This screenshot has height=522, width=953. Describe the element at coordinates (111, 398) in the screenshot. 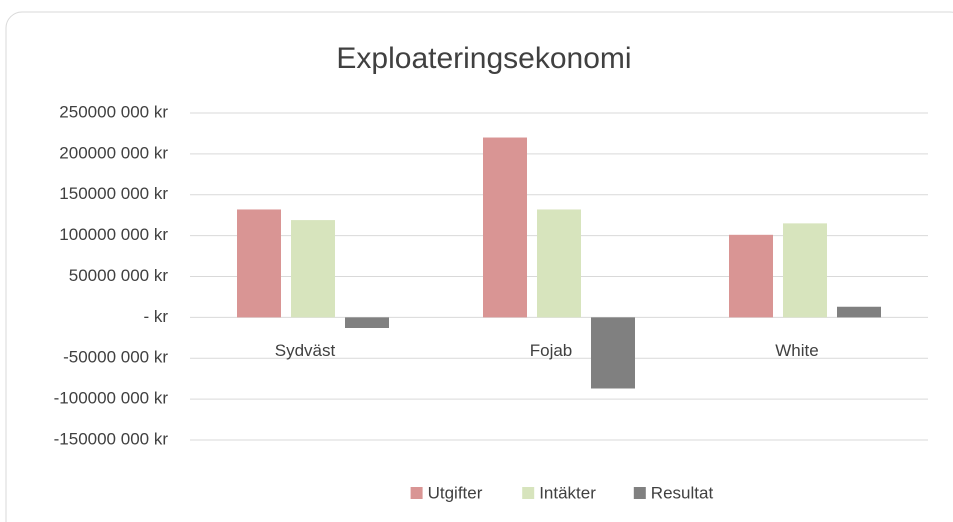

I see `y-tick-label: -100000 000 kr` at that location.